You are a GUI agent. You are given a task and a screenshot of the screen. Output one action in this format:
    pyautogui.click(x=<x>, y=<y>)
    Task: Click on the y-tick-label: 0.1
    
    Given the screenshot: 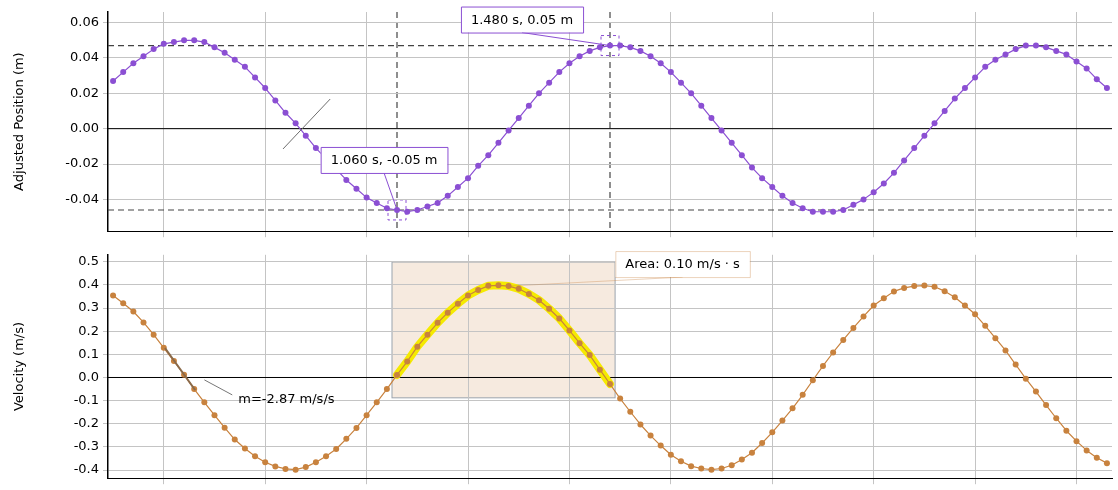 What is the action you would take?
    pyautogui.click(x=88, y=353)
    